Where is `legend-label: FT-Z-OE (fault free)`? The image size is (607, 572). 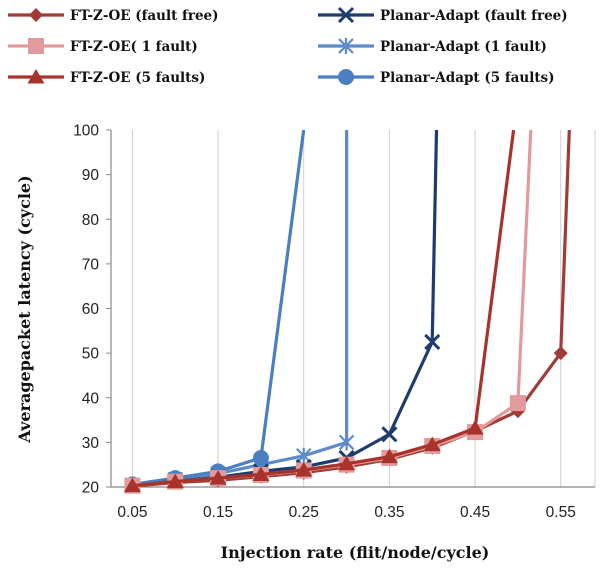
legend-label: FT-Z-OE (fault free) is located at coordinates (144, 16).